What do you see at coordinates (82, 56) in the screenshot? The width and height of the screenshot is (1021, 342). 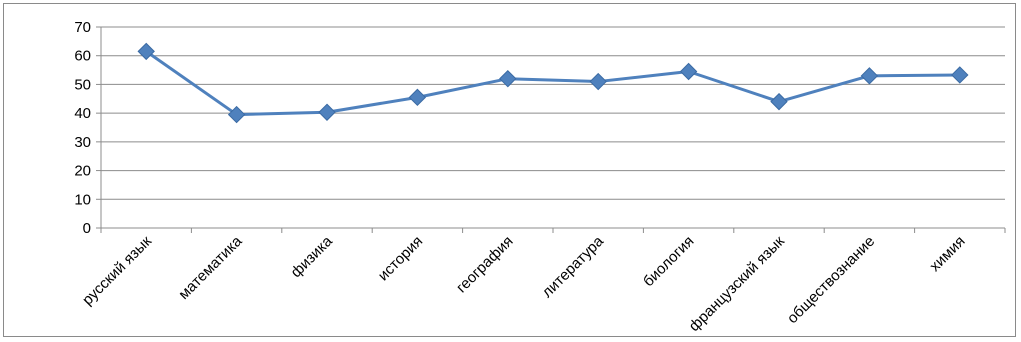 I see `y-tick-label: 60` at bounding box center [82, 56].